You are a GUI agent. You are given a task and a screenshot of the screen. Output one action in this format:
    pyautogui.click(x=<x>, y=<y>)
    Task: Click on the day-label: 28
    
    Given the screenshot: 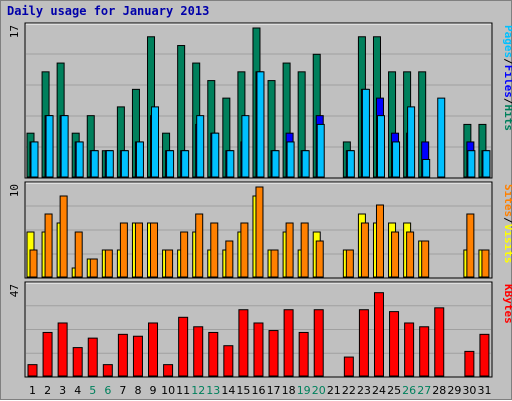 What is the action you would take?
    pyautogui.click(x=439, y=390)
    